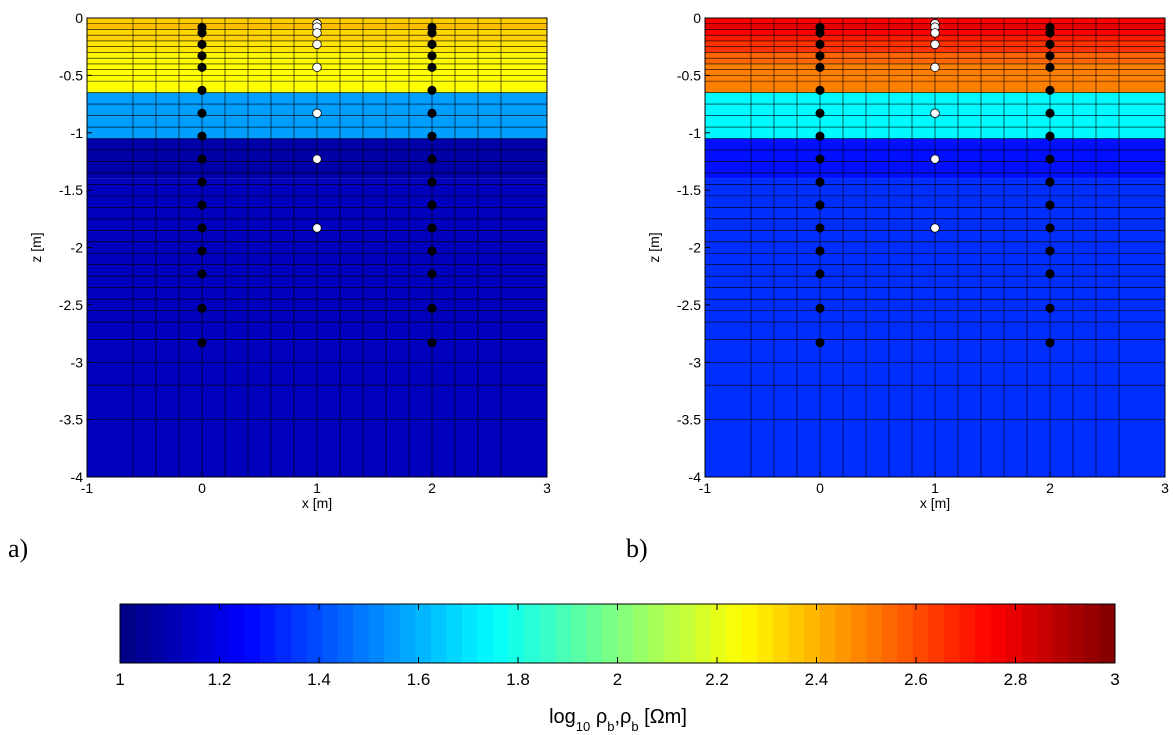 The width and height of the screenshot is (1173, 735). I want to click on colorbar-tick-label: 1, so click(119, 679).